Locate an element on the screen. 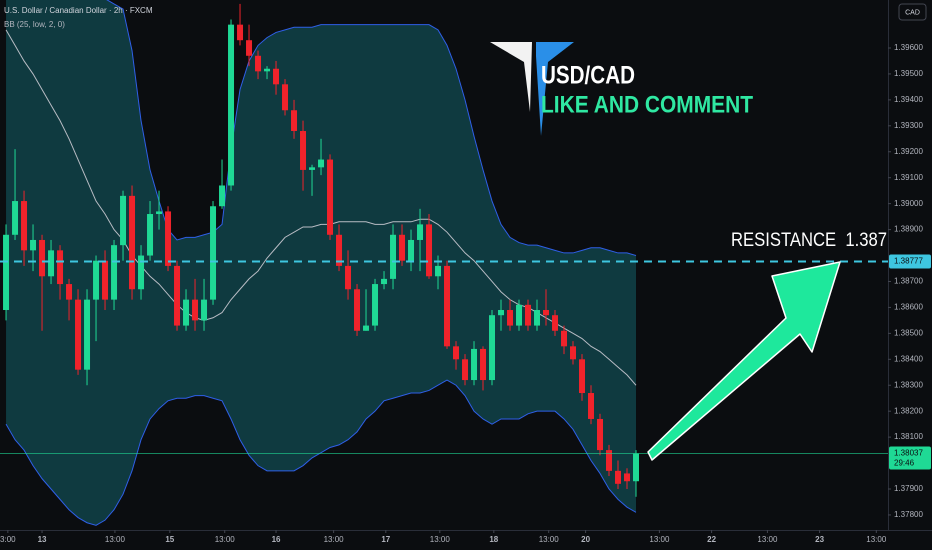 The image size is (932, 550). last-price-box is located at coordinates (910, 458).